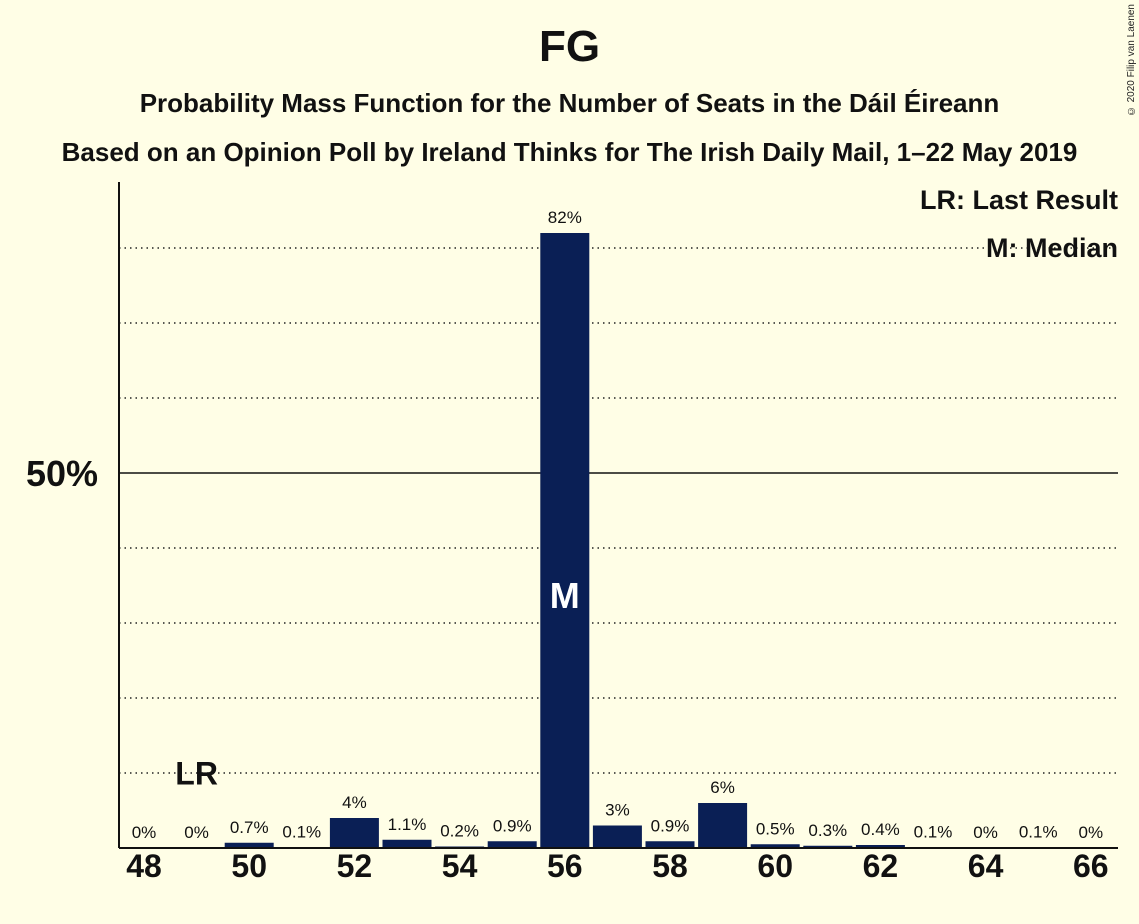 The image size is (1139, 924). Describe the element at coordinates (1091, 866) in the screenshot. I see `x-tick-label-66: 66` at that location.